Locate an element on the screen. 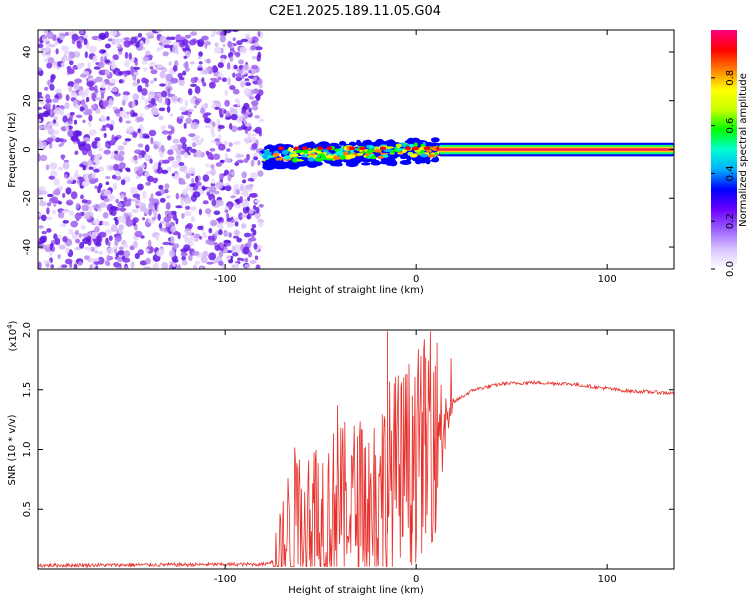  band-blob-outer is located at coordinates (282, 166).